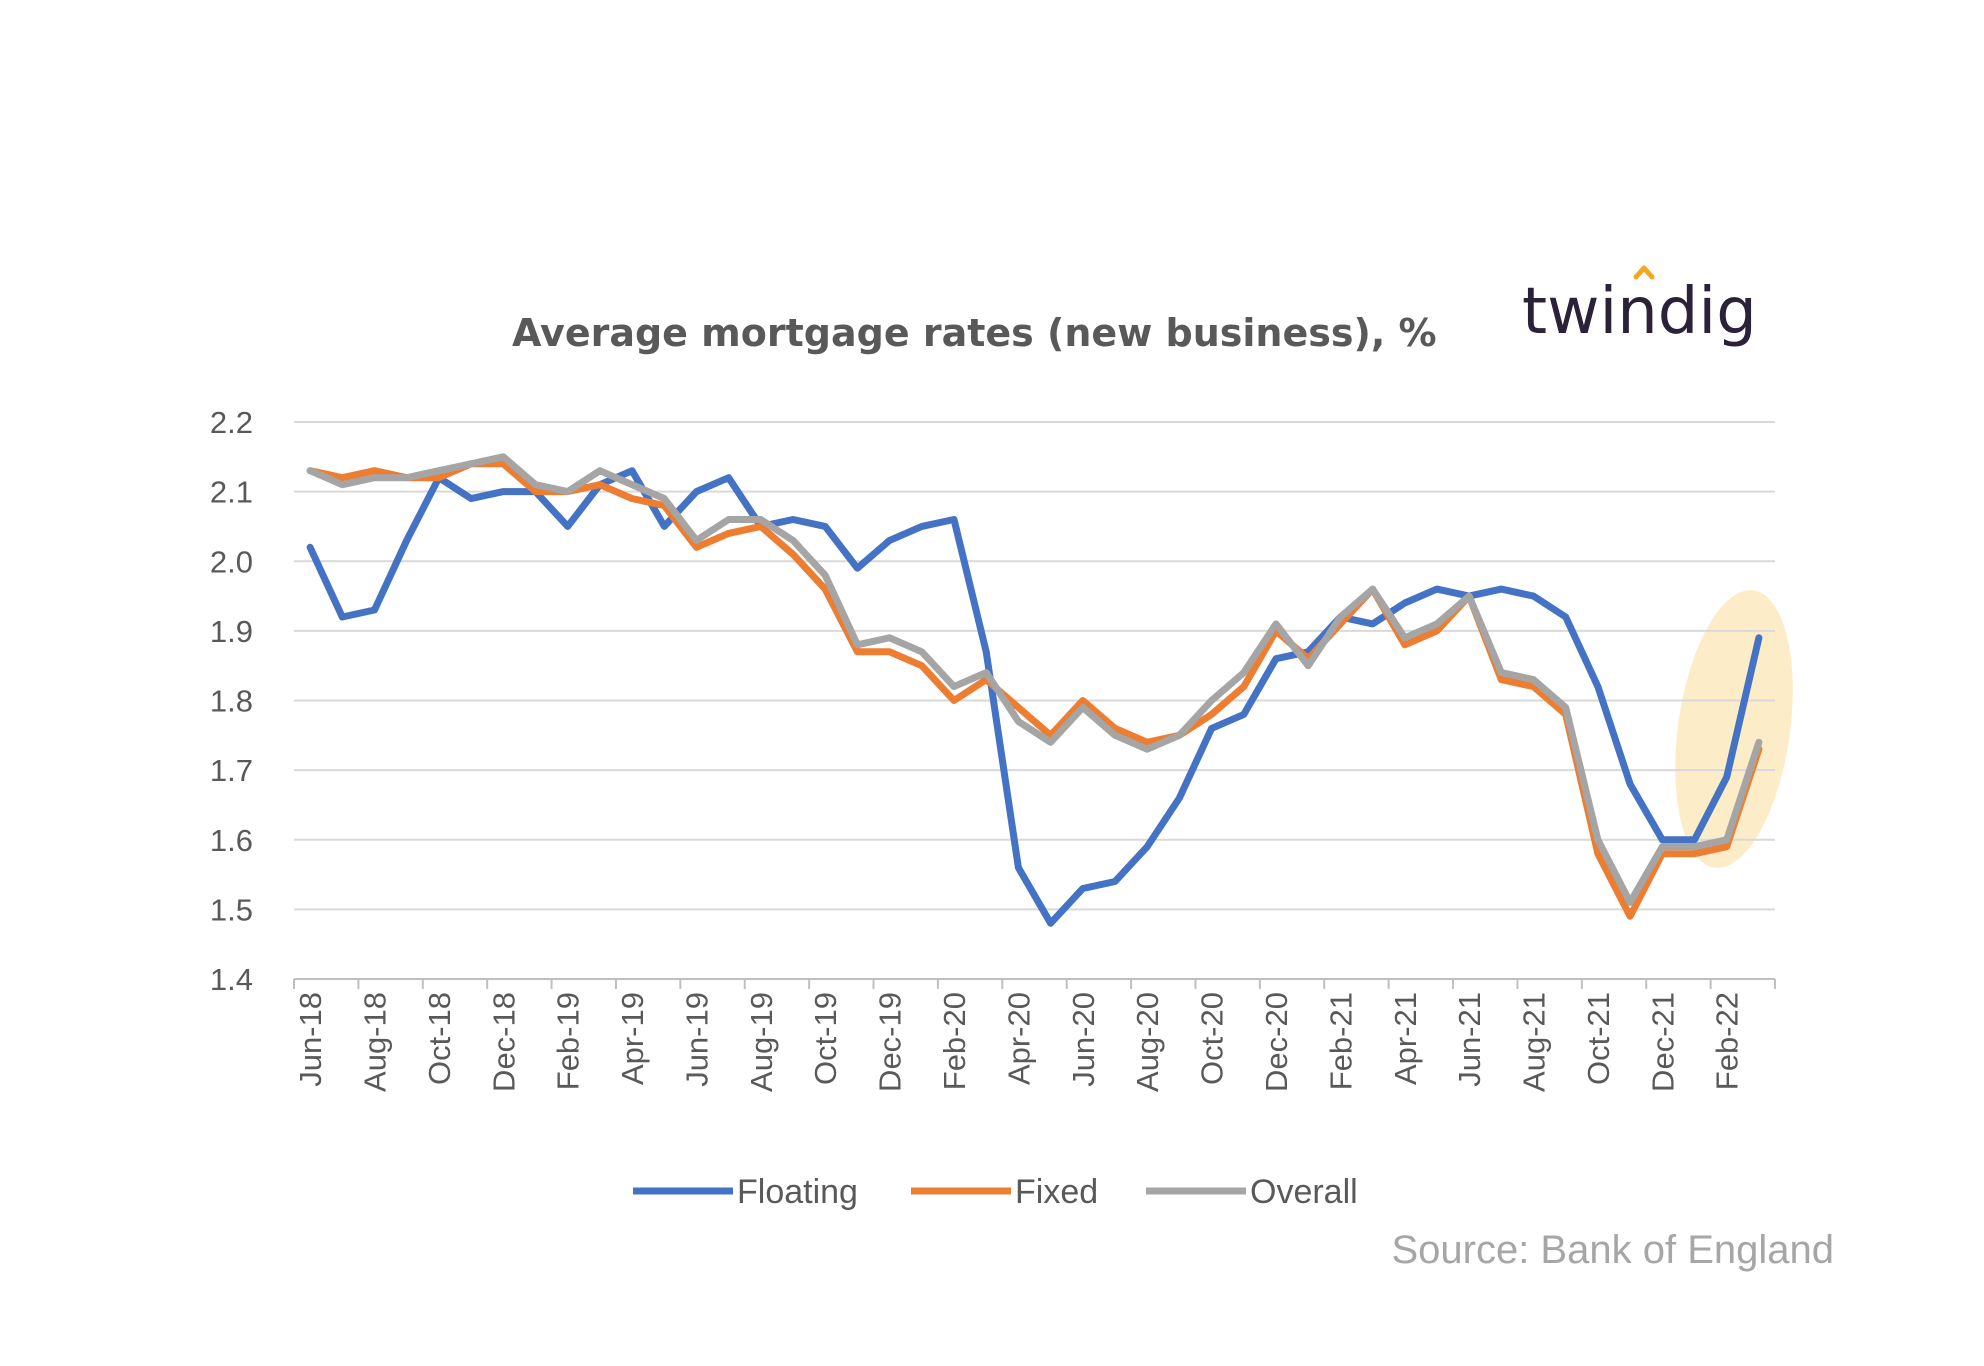 This screenshot has height=1366, width=1984. I want to click on y-tick-label: 2.2, so click(231, 422).